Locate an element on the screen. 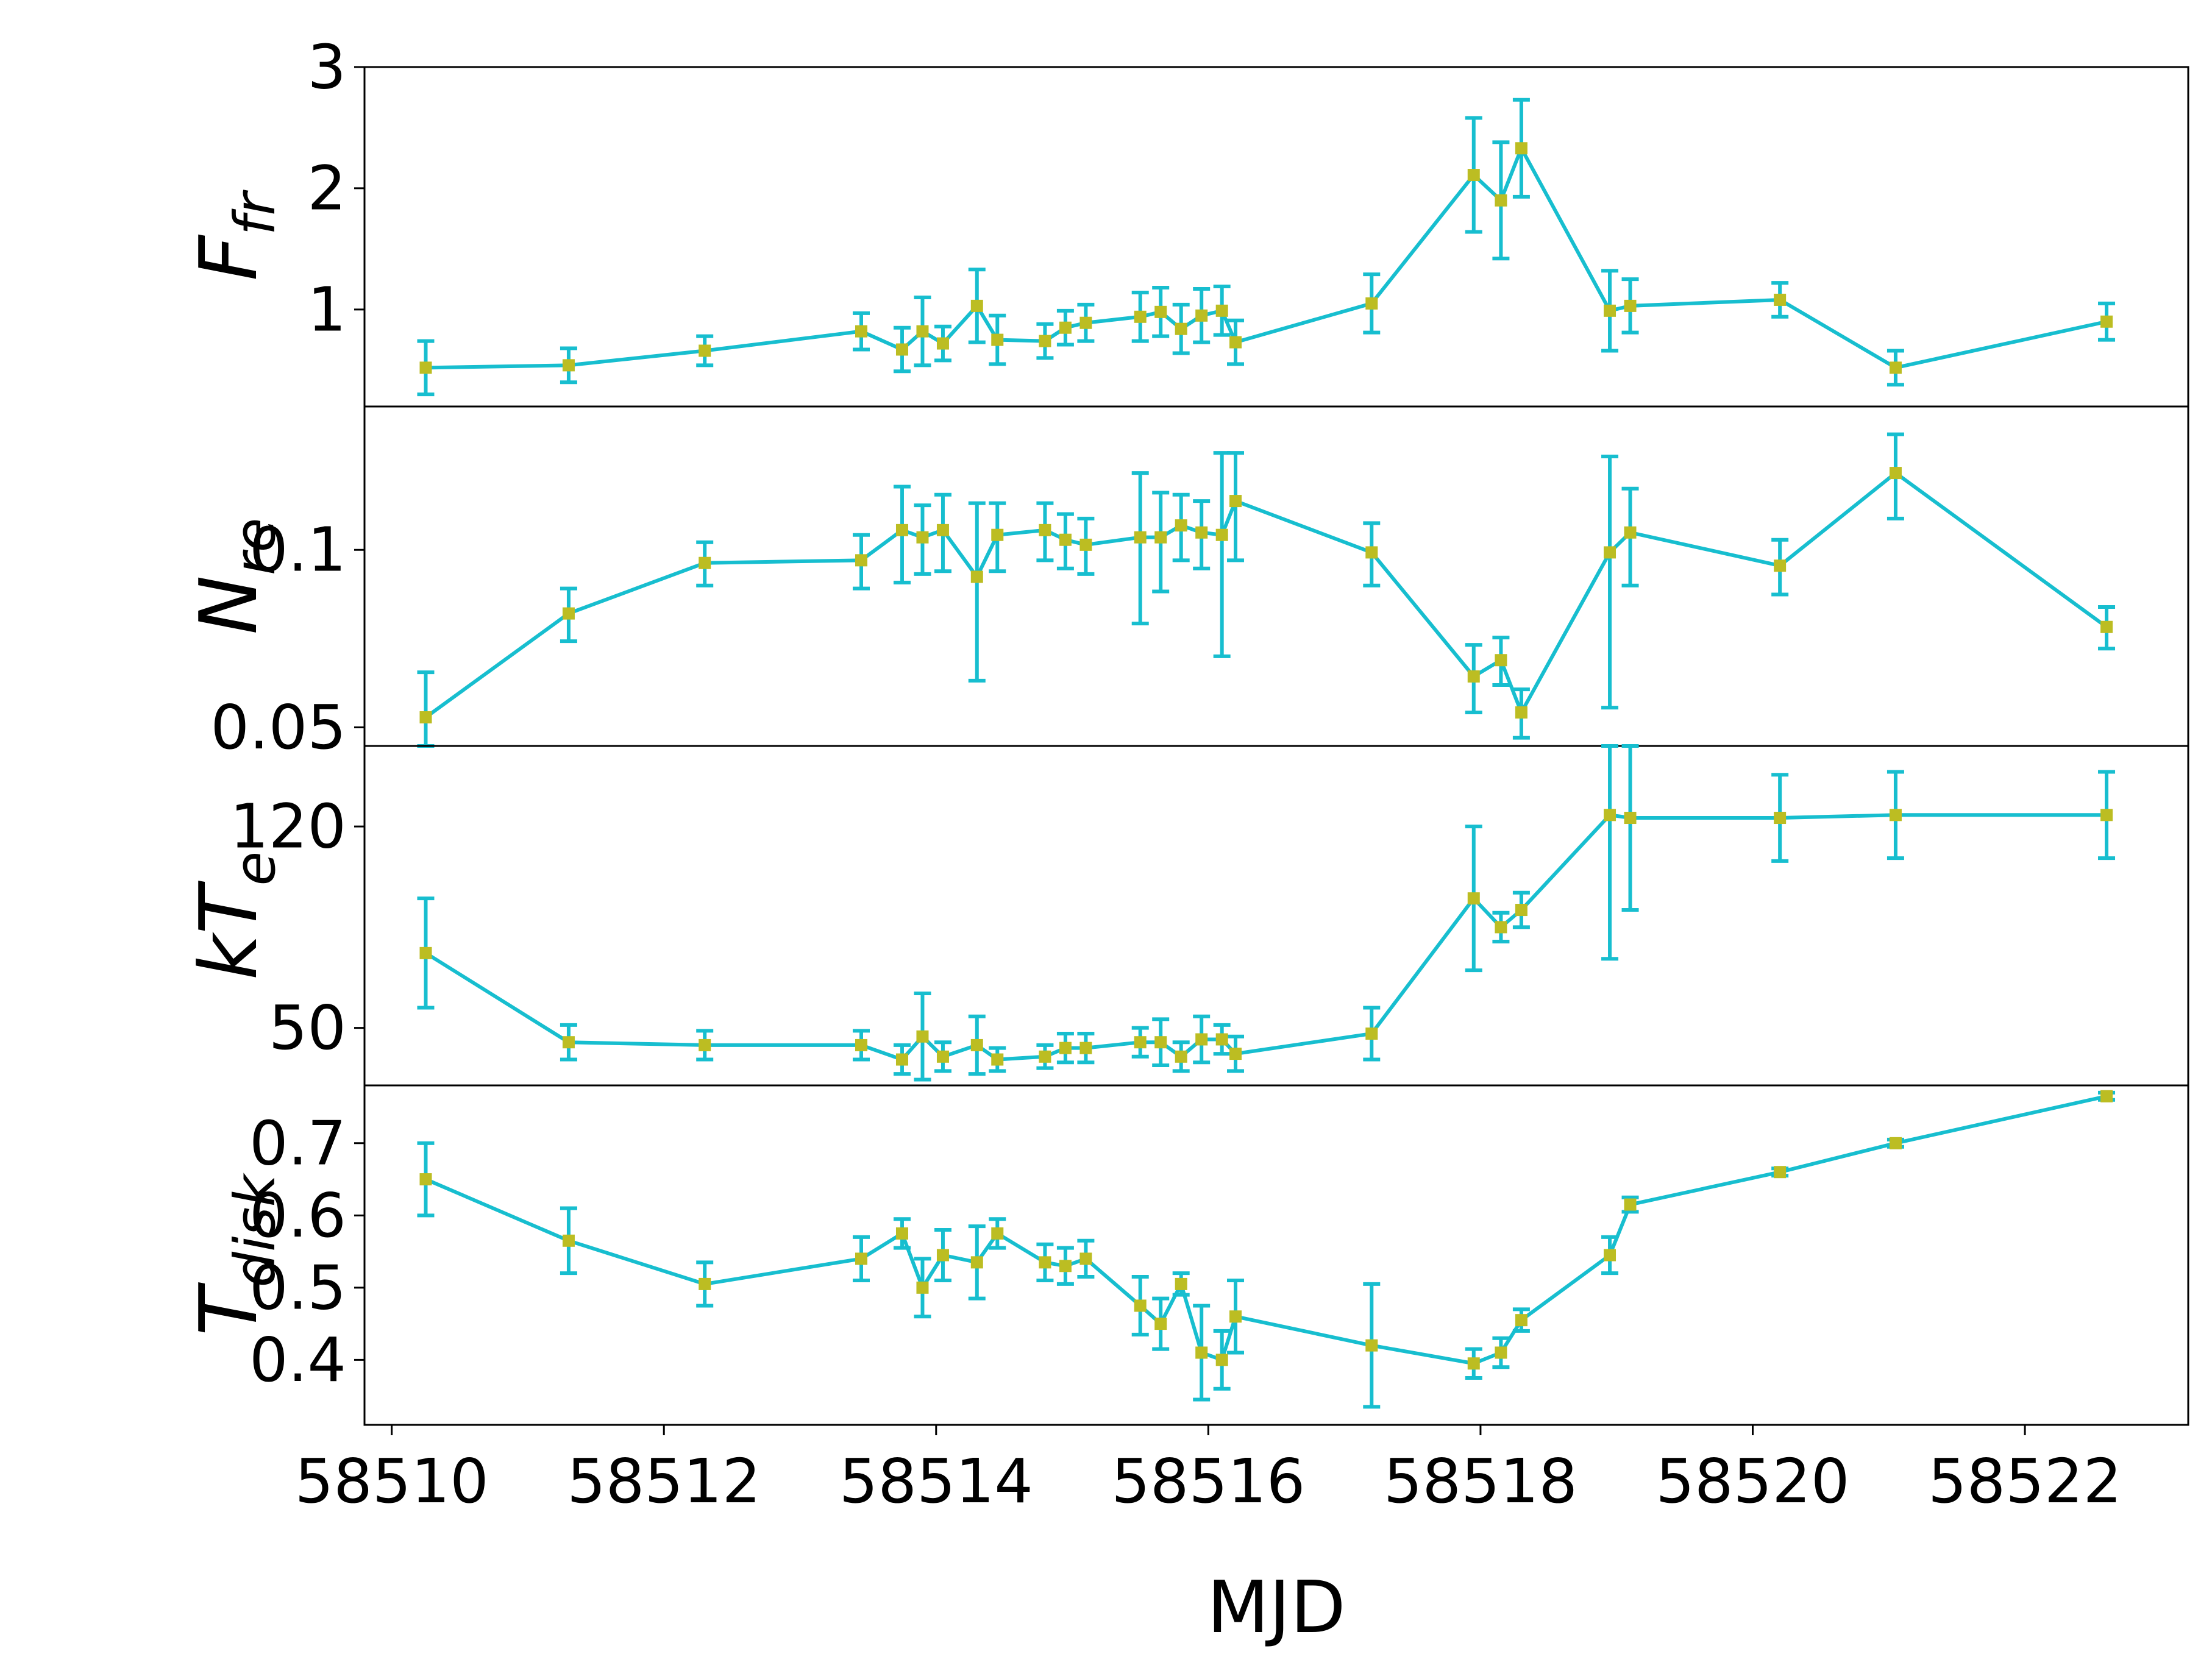 The image size is (2212, 1679). x-tick-label: 58522 is located at coordinates (2025, 1481).